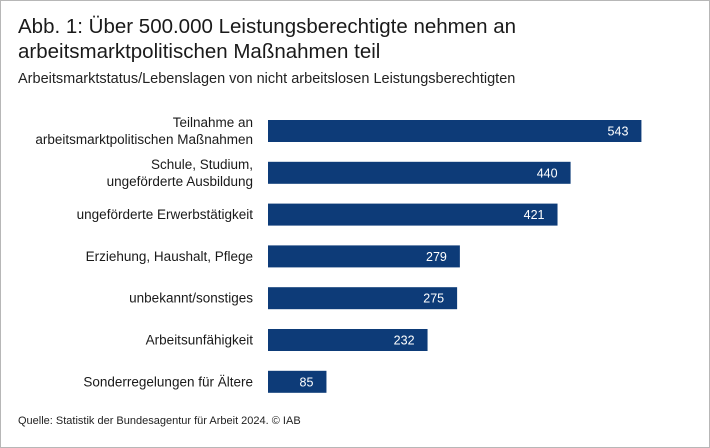 The width and height of the screenshot is (710, 448). Describe the element at coordinates (202, 164) in the screenshot. I see `category-label: Schule, Studium,` at that location.